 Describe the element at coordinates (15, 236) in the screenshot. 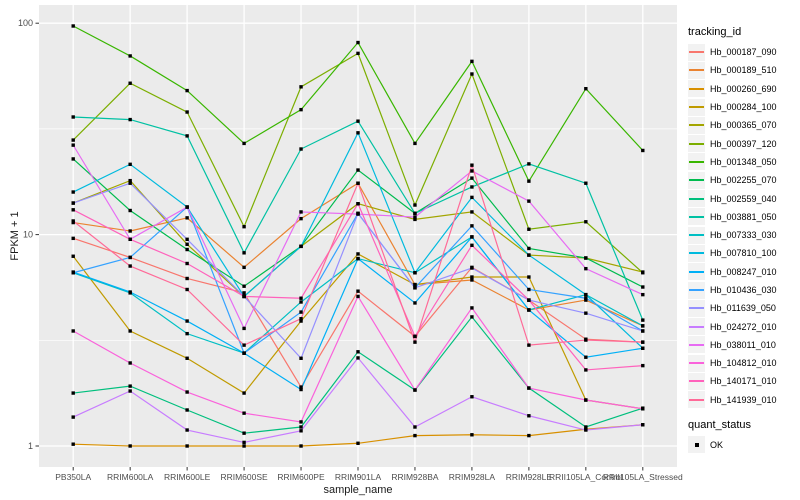

I see `y-axis-title: FPKM + 1` at that location.